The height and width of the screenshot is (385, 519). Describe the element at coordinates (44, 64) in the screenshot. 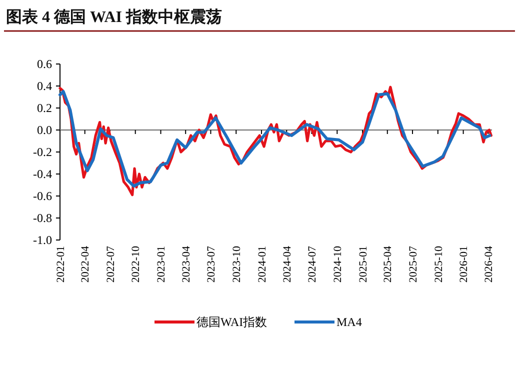

I see `y-tick-label: 0.6` at that location.